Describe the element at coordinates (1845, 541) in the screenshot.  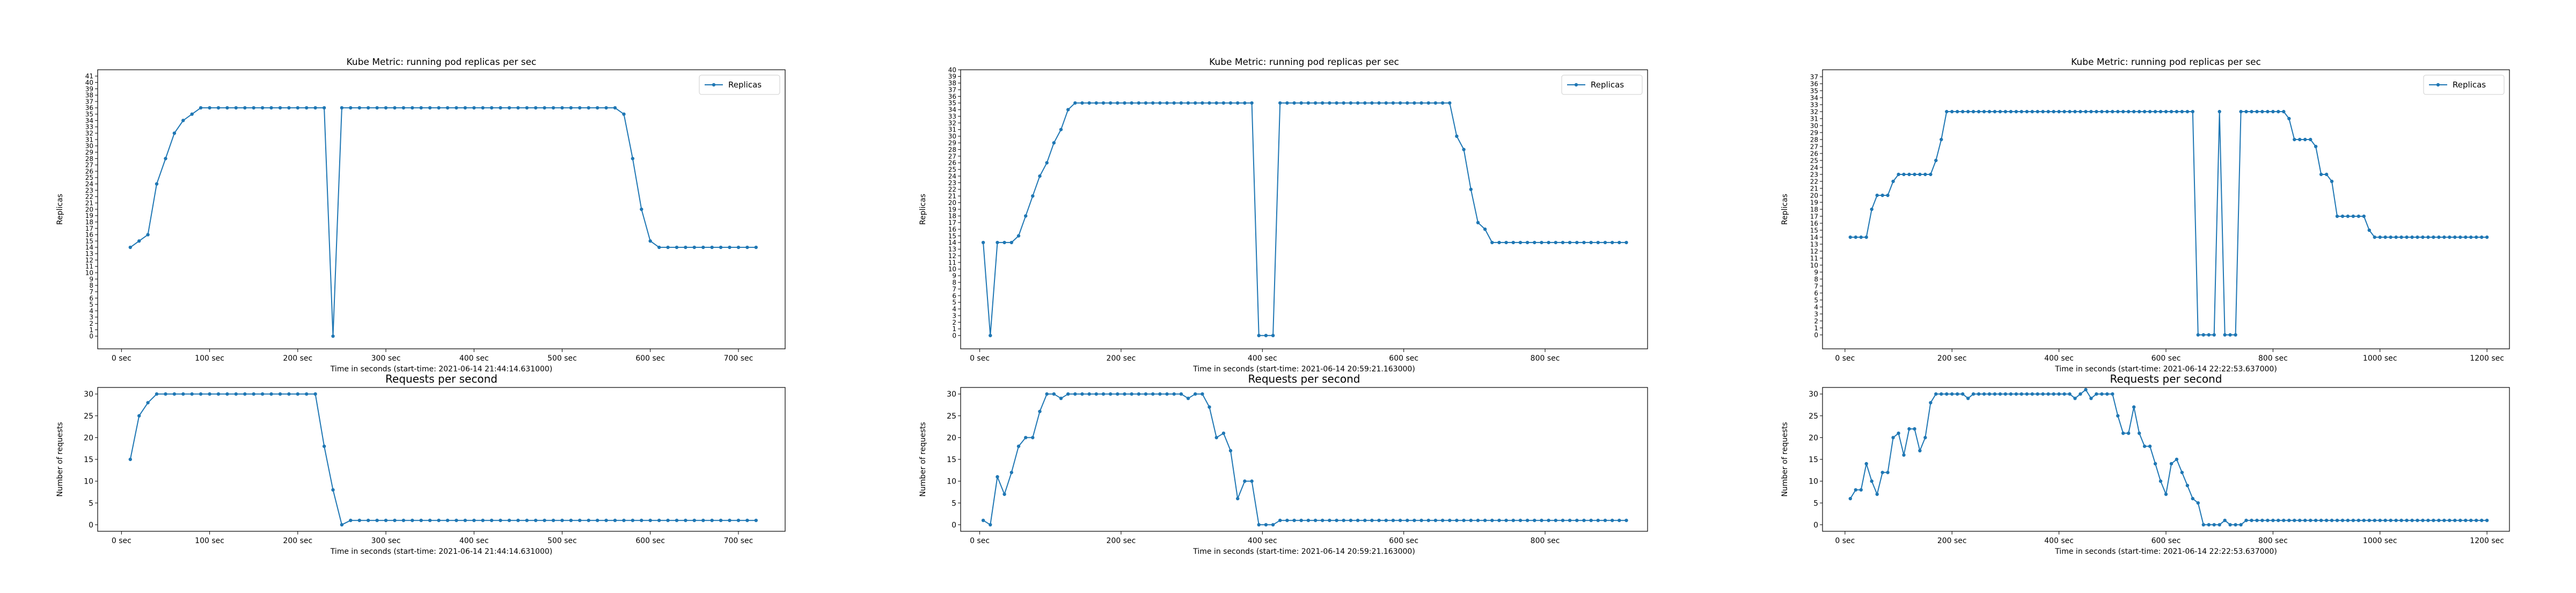
I see `x-tick-label: 0 sec` at that location.